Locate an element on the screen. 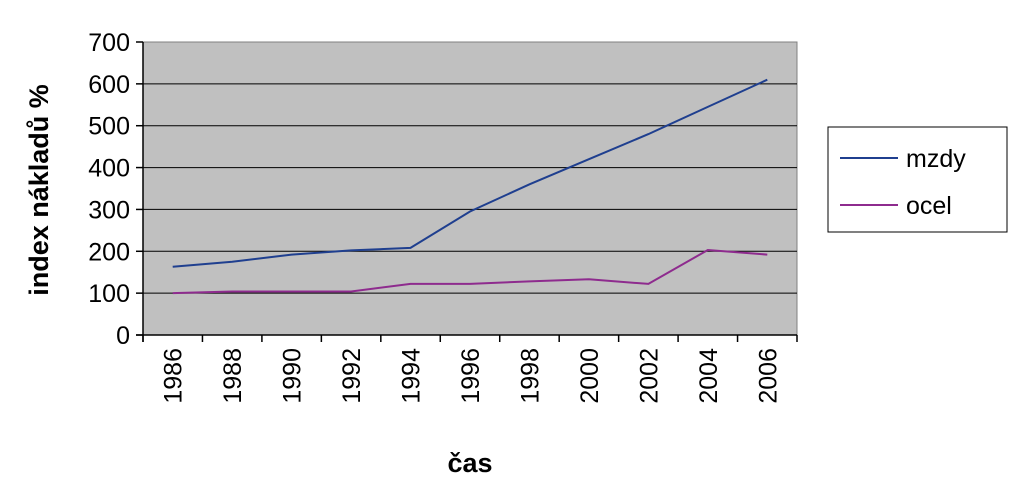 The height and width of the screenshot is (493, 1024). x-tick-label-1986: 1986 is located at coordinates (174, 376).